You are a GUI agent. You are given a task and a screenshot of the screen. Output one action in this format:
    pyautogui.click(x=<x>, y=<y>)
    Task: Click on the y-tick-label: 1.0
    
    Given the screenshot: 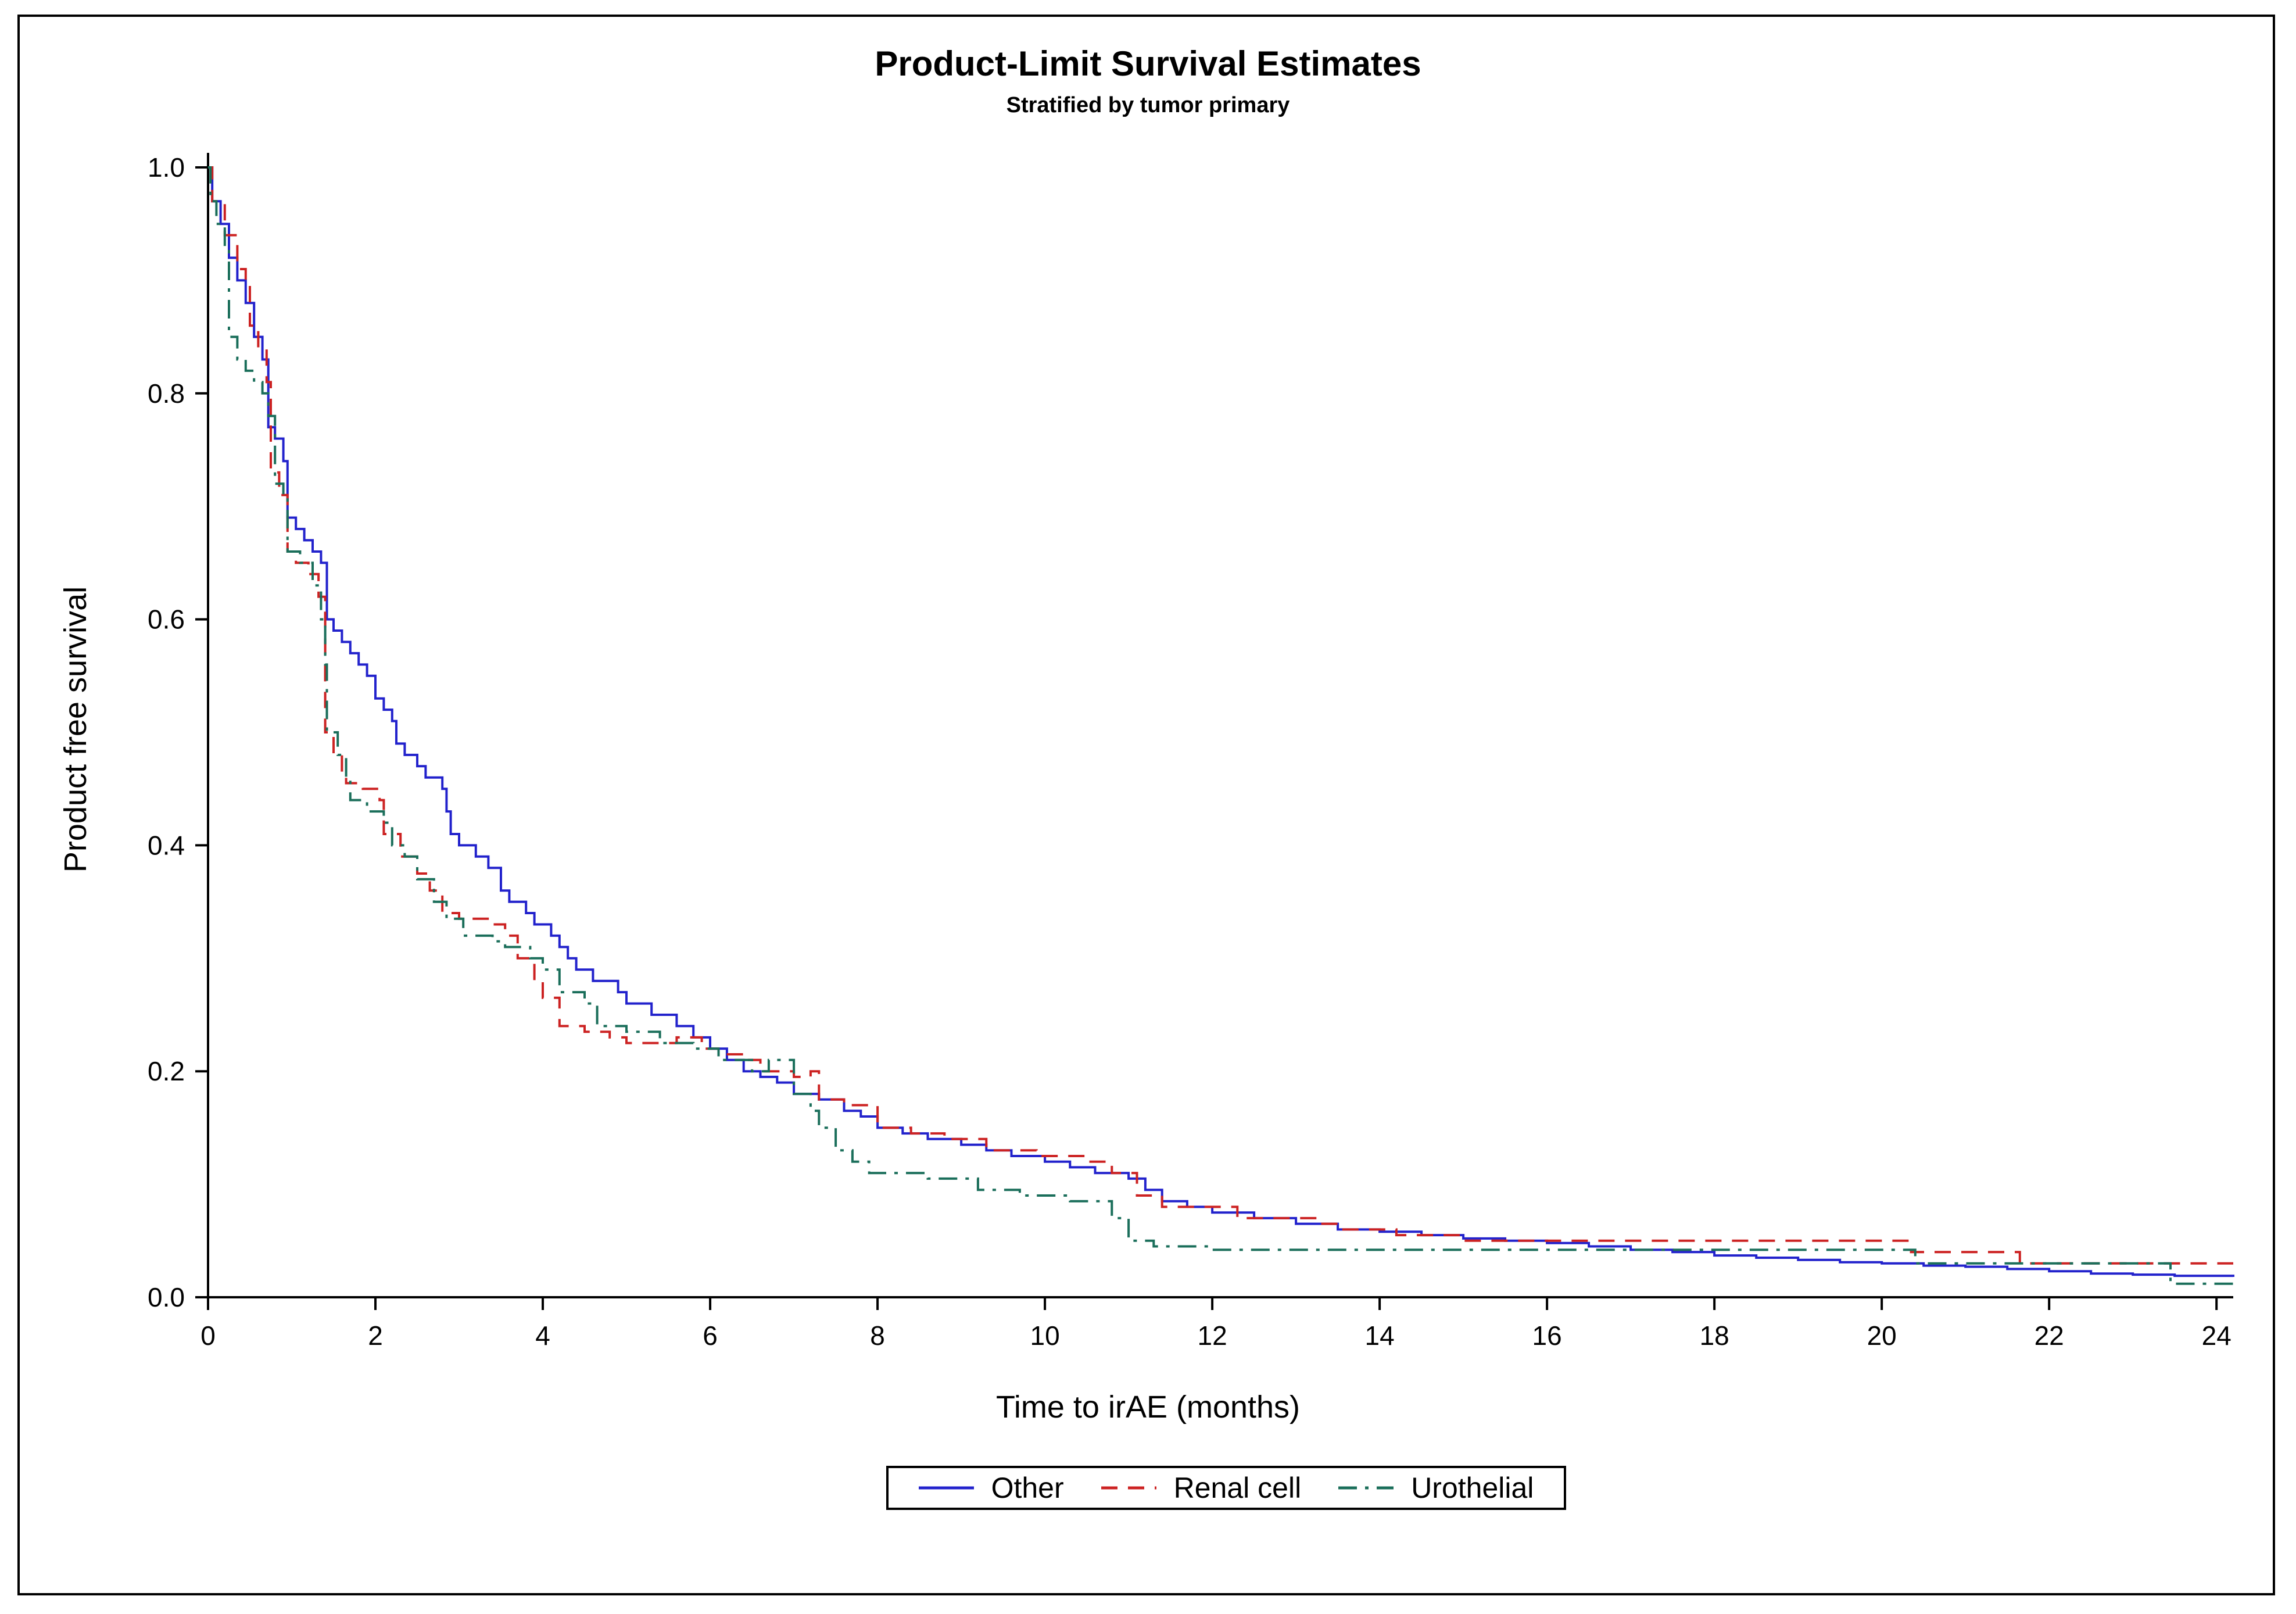 What is the action you would take?
    pyautogui.click(x=166, y=167)
    